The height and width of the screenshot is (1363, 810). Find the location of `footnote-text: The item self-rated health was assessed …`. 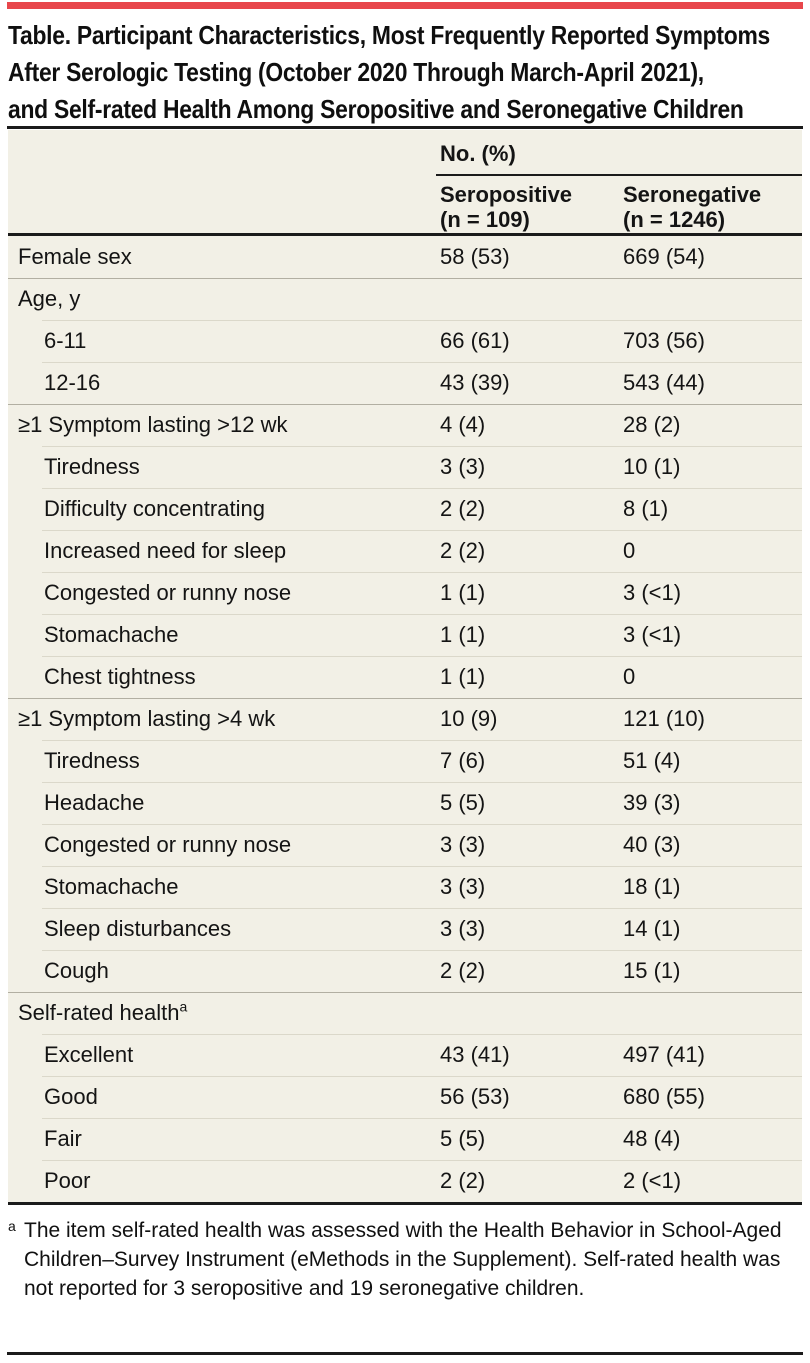

footnote-text: The item self-rated health was assessed … is located at coordinates (403, 1259).